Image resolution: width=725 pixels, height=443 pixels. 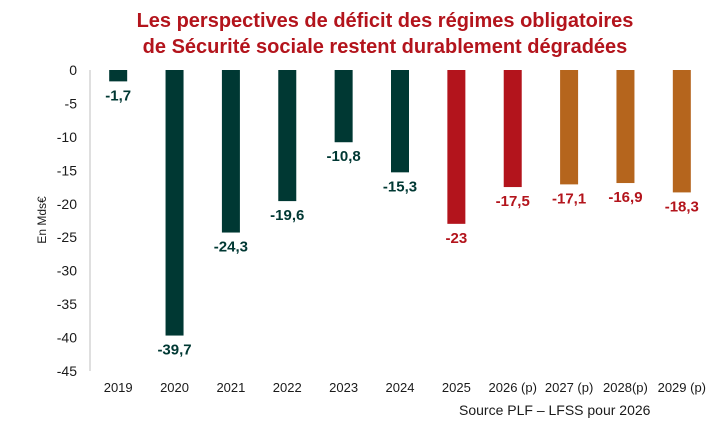 What do you see at coordinates (681, 131) in the screenshot?
I see `bar-2029p` at bounding box center [681, 131].